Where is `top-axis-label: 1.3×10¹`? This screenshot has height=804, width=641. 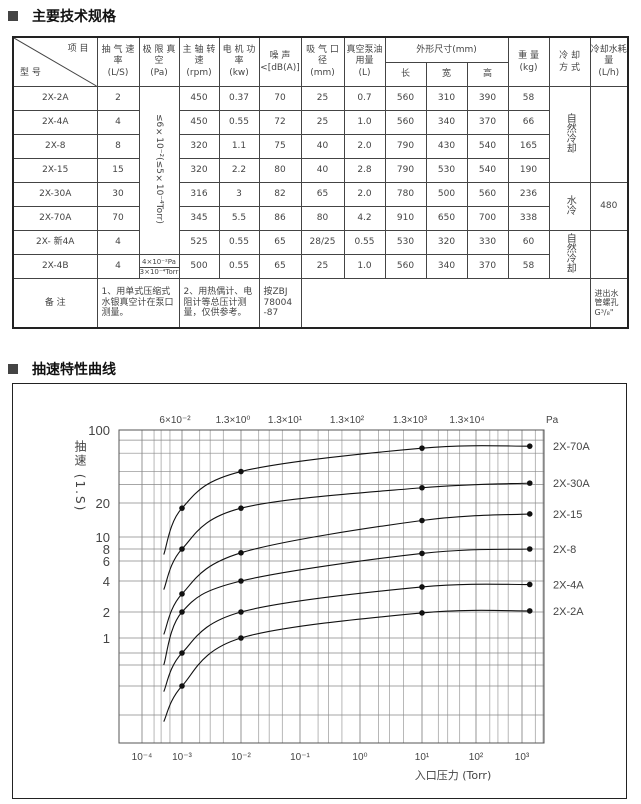 top-axis-label: 1.3×10¹ is located at coordinates (285, 420).